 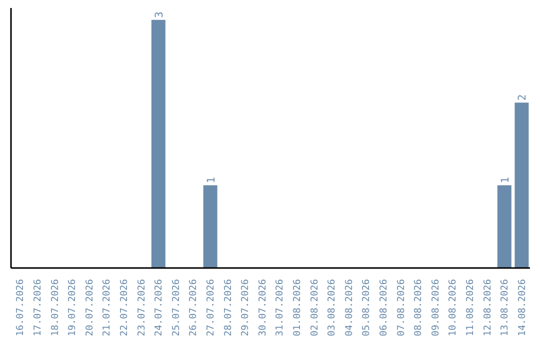 I want to click on x-tick-label: 19.07.2026, so click(x=72, y=307).